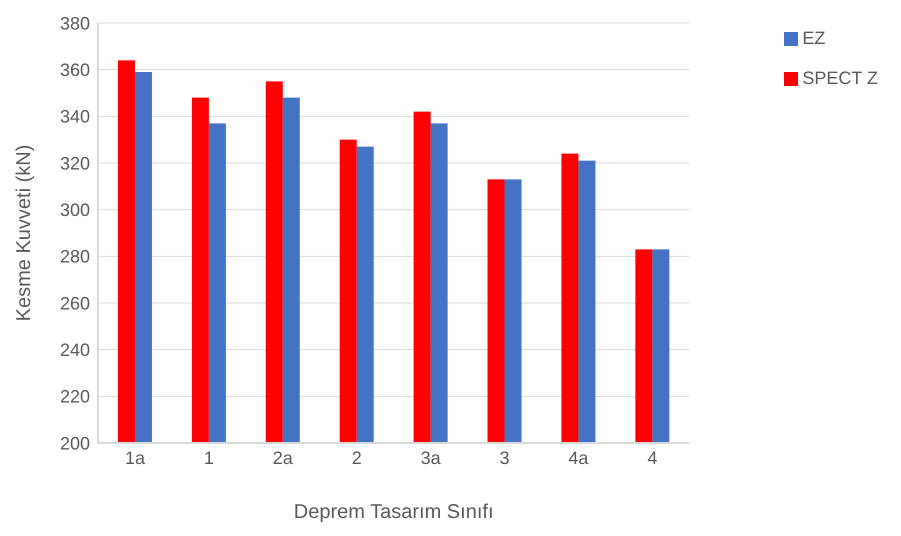  I want to click on y-tick-label: 260, so click(75, 303).